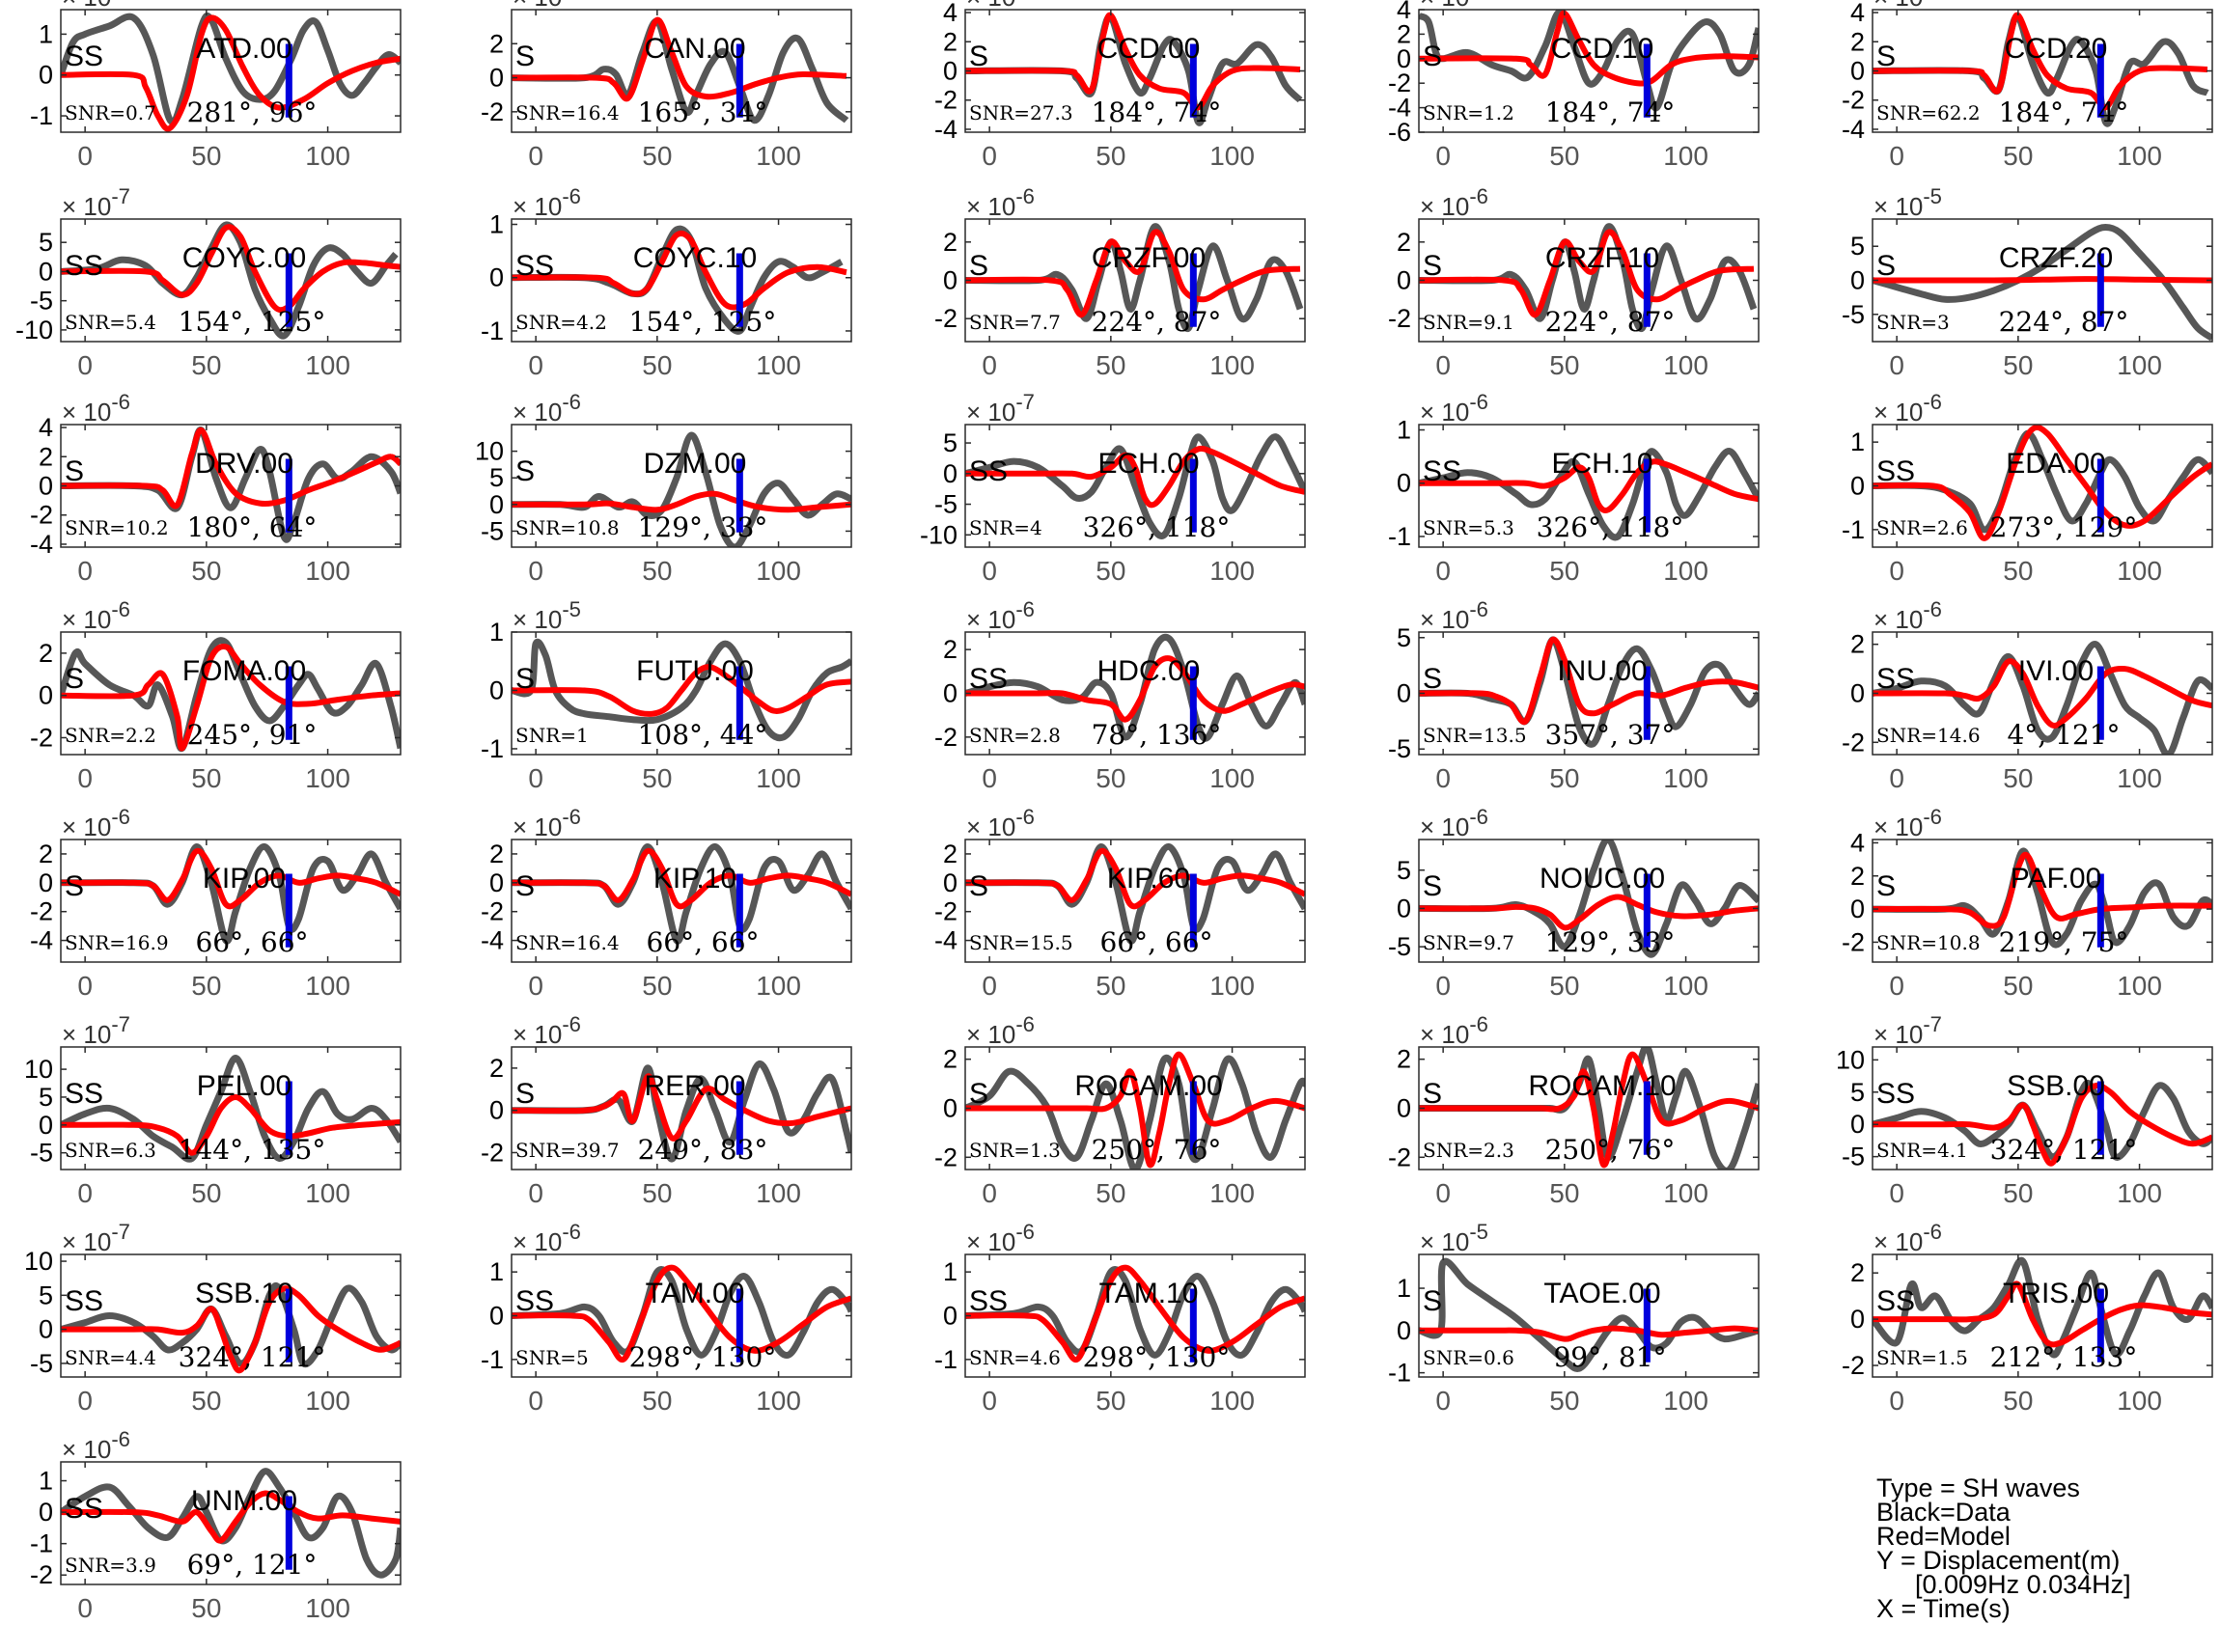 Image resolution: width=2220 pixels, height=1652 pixels. What do you see at coordinates (1157, 1357) in the screenshot?
I see `angle-label: 298°, 130°` at bounding box center [1157, 1357].